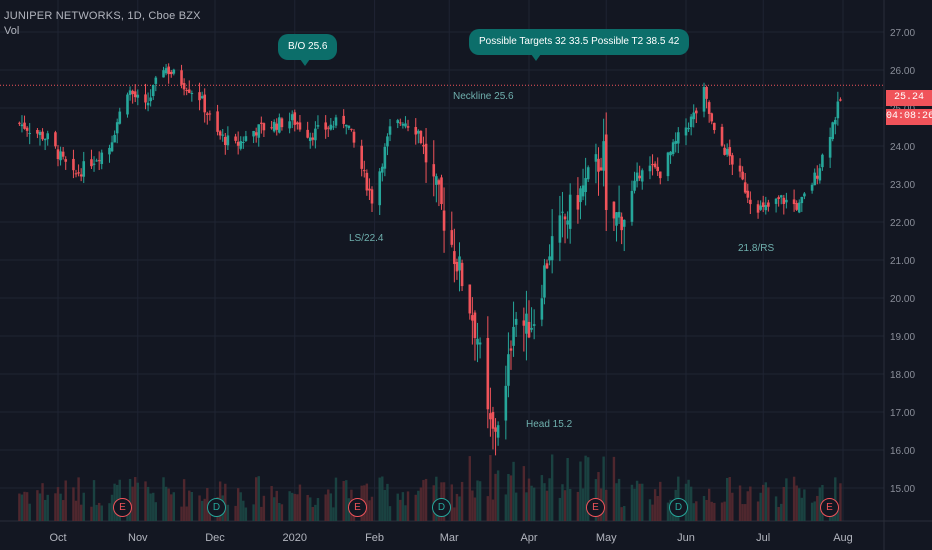  Describe the element at coordinates (449, 538) in the screenshot. I see `x-tick-label: Mar` at that location.